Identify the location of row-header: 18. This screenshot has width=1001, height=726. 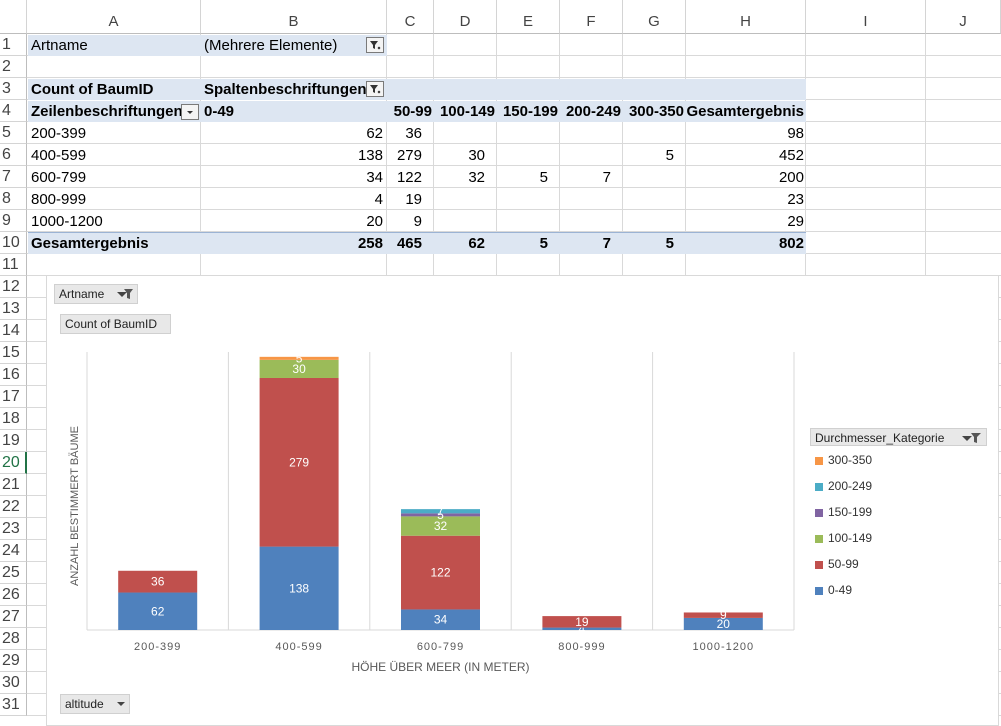
(13, 419).